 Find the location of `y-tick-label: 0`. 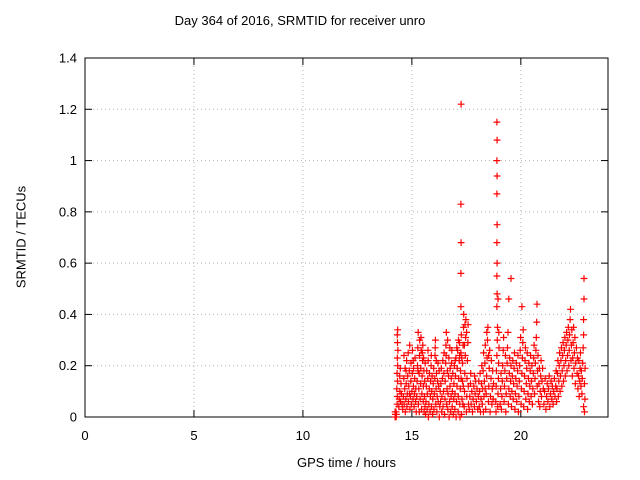

y-tick-label: 0 is located at coordinates (73, 417).